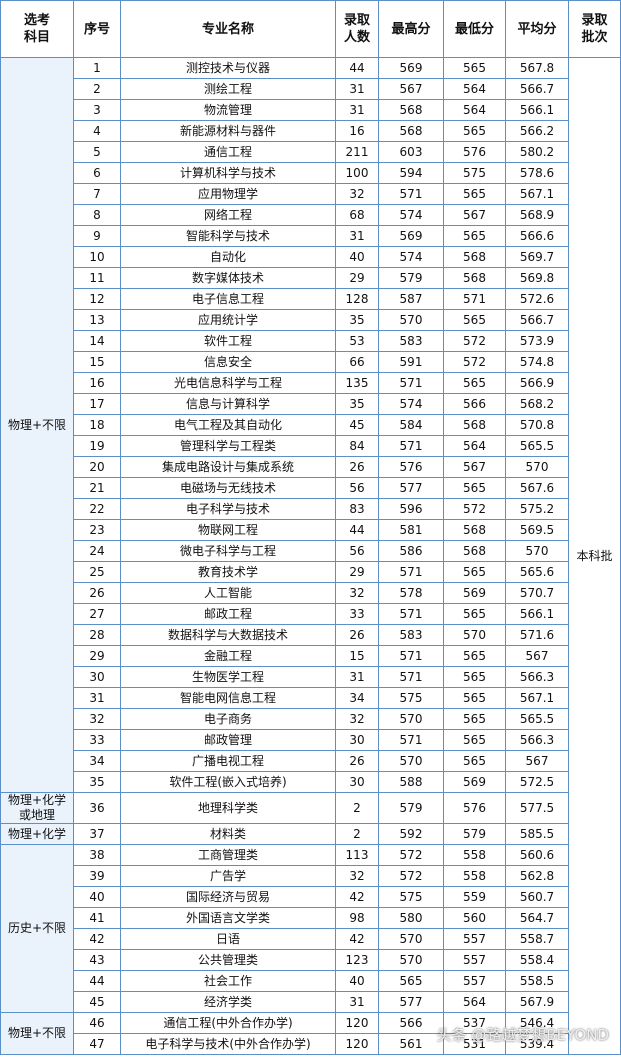  I want to click on cell: 微电子科学与工程, so click(228, 551).